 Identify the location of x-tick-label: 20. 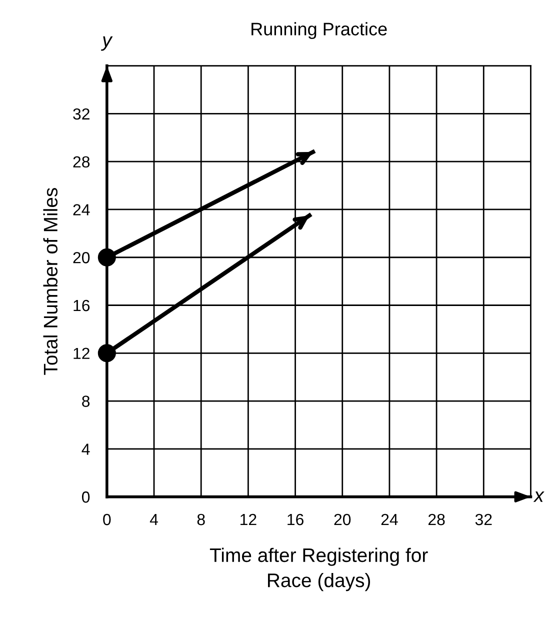
(342, 520).